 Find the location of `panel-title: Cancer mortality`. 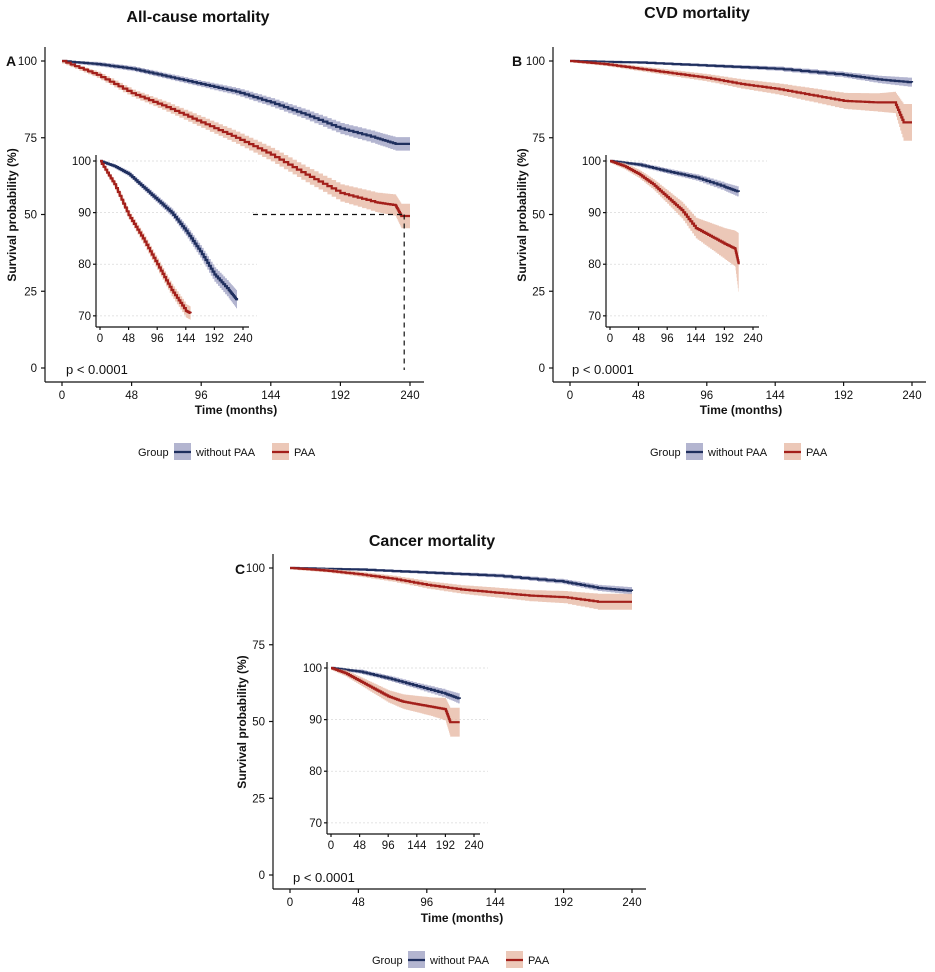

panel-title: Cancer mortality is located at coordinates (432, 541).